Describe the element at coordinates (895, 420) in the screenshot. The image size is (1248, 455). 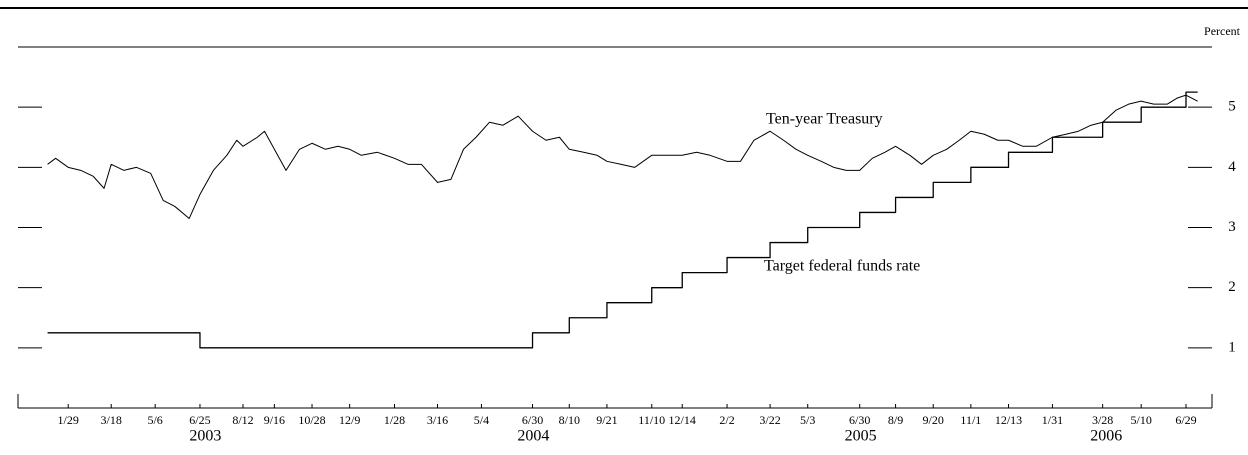
I see `x-tick-label: 8/9` at that location.